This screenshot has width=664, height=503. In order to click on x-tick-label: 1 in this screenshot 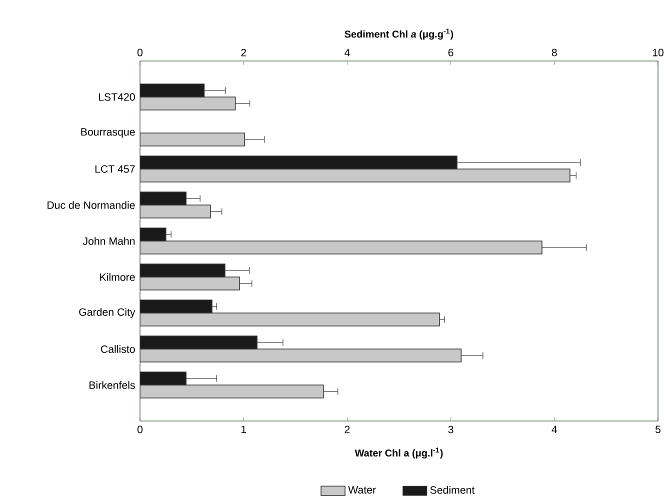, I will do `click(243, 430)`.